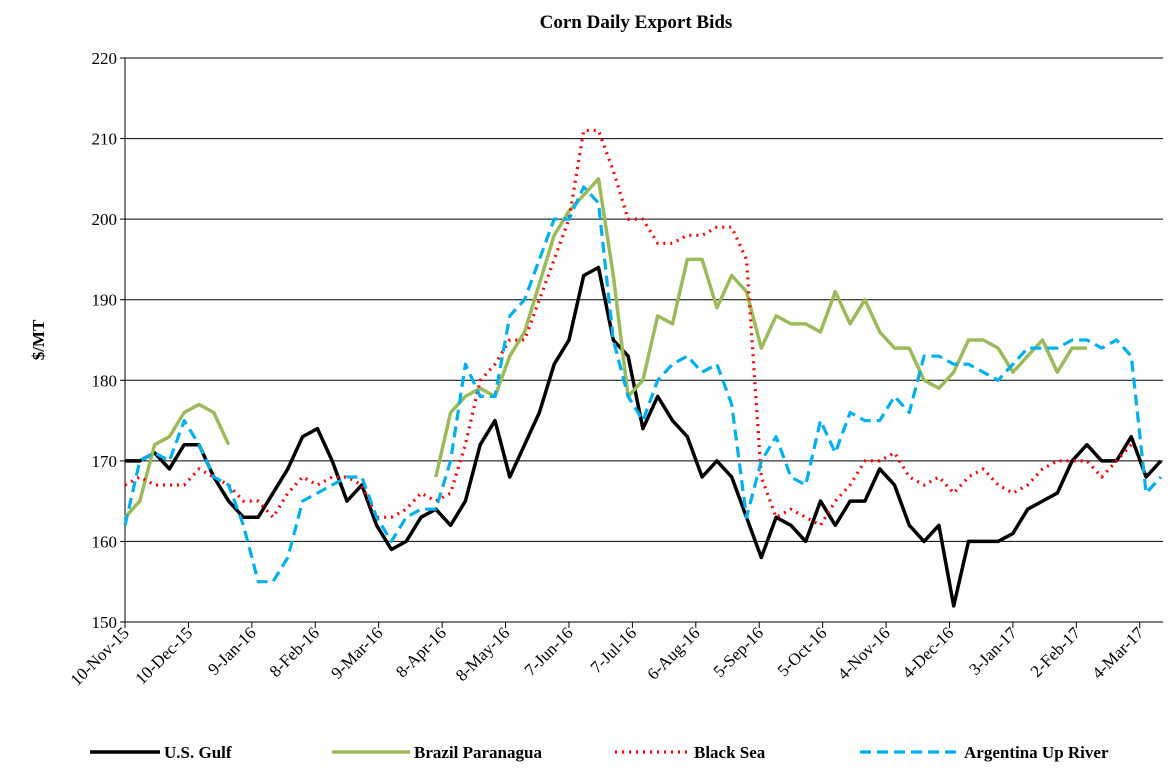  I want to click on chart-title: Corn Daily Export Bids, so click(636, 22).